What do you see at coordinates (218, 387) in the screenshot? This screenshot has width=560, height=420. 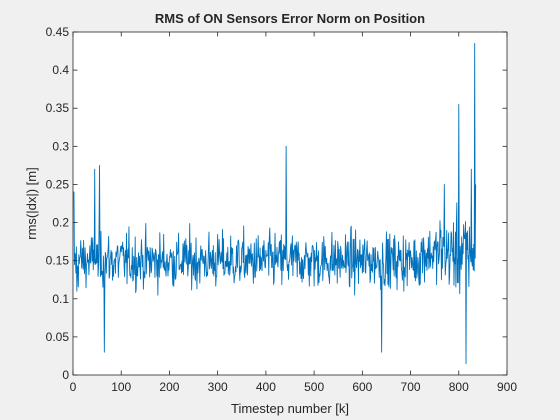 I see `x-tick-label: 300` at bounding box center [218, 387].